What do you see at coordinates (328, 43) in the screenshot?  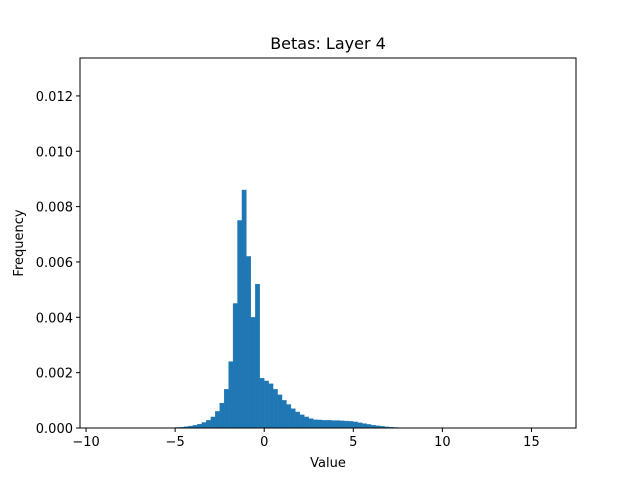 I see `chart-title: Betas: Layer 4` at bounding box center [328, 43].